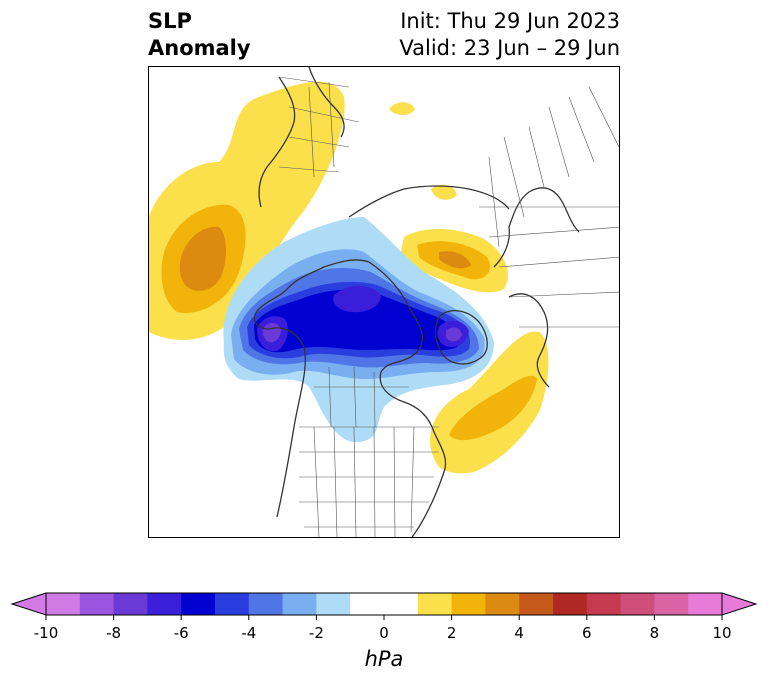 The width and height of the screenshot is (768, 684). I want to click on negative-anomaly-barents-kara, so click(453, 333).